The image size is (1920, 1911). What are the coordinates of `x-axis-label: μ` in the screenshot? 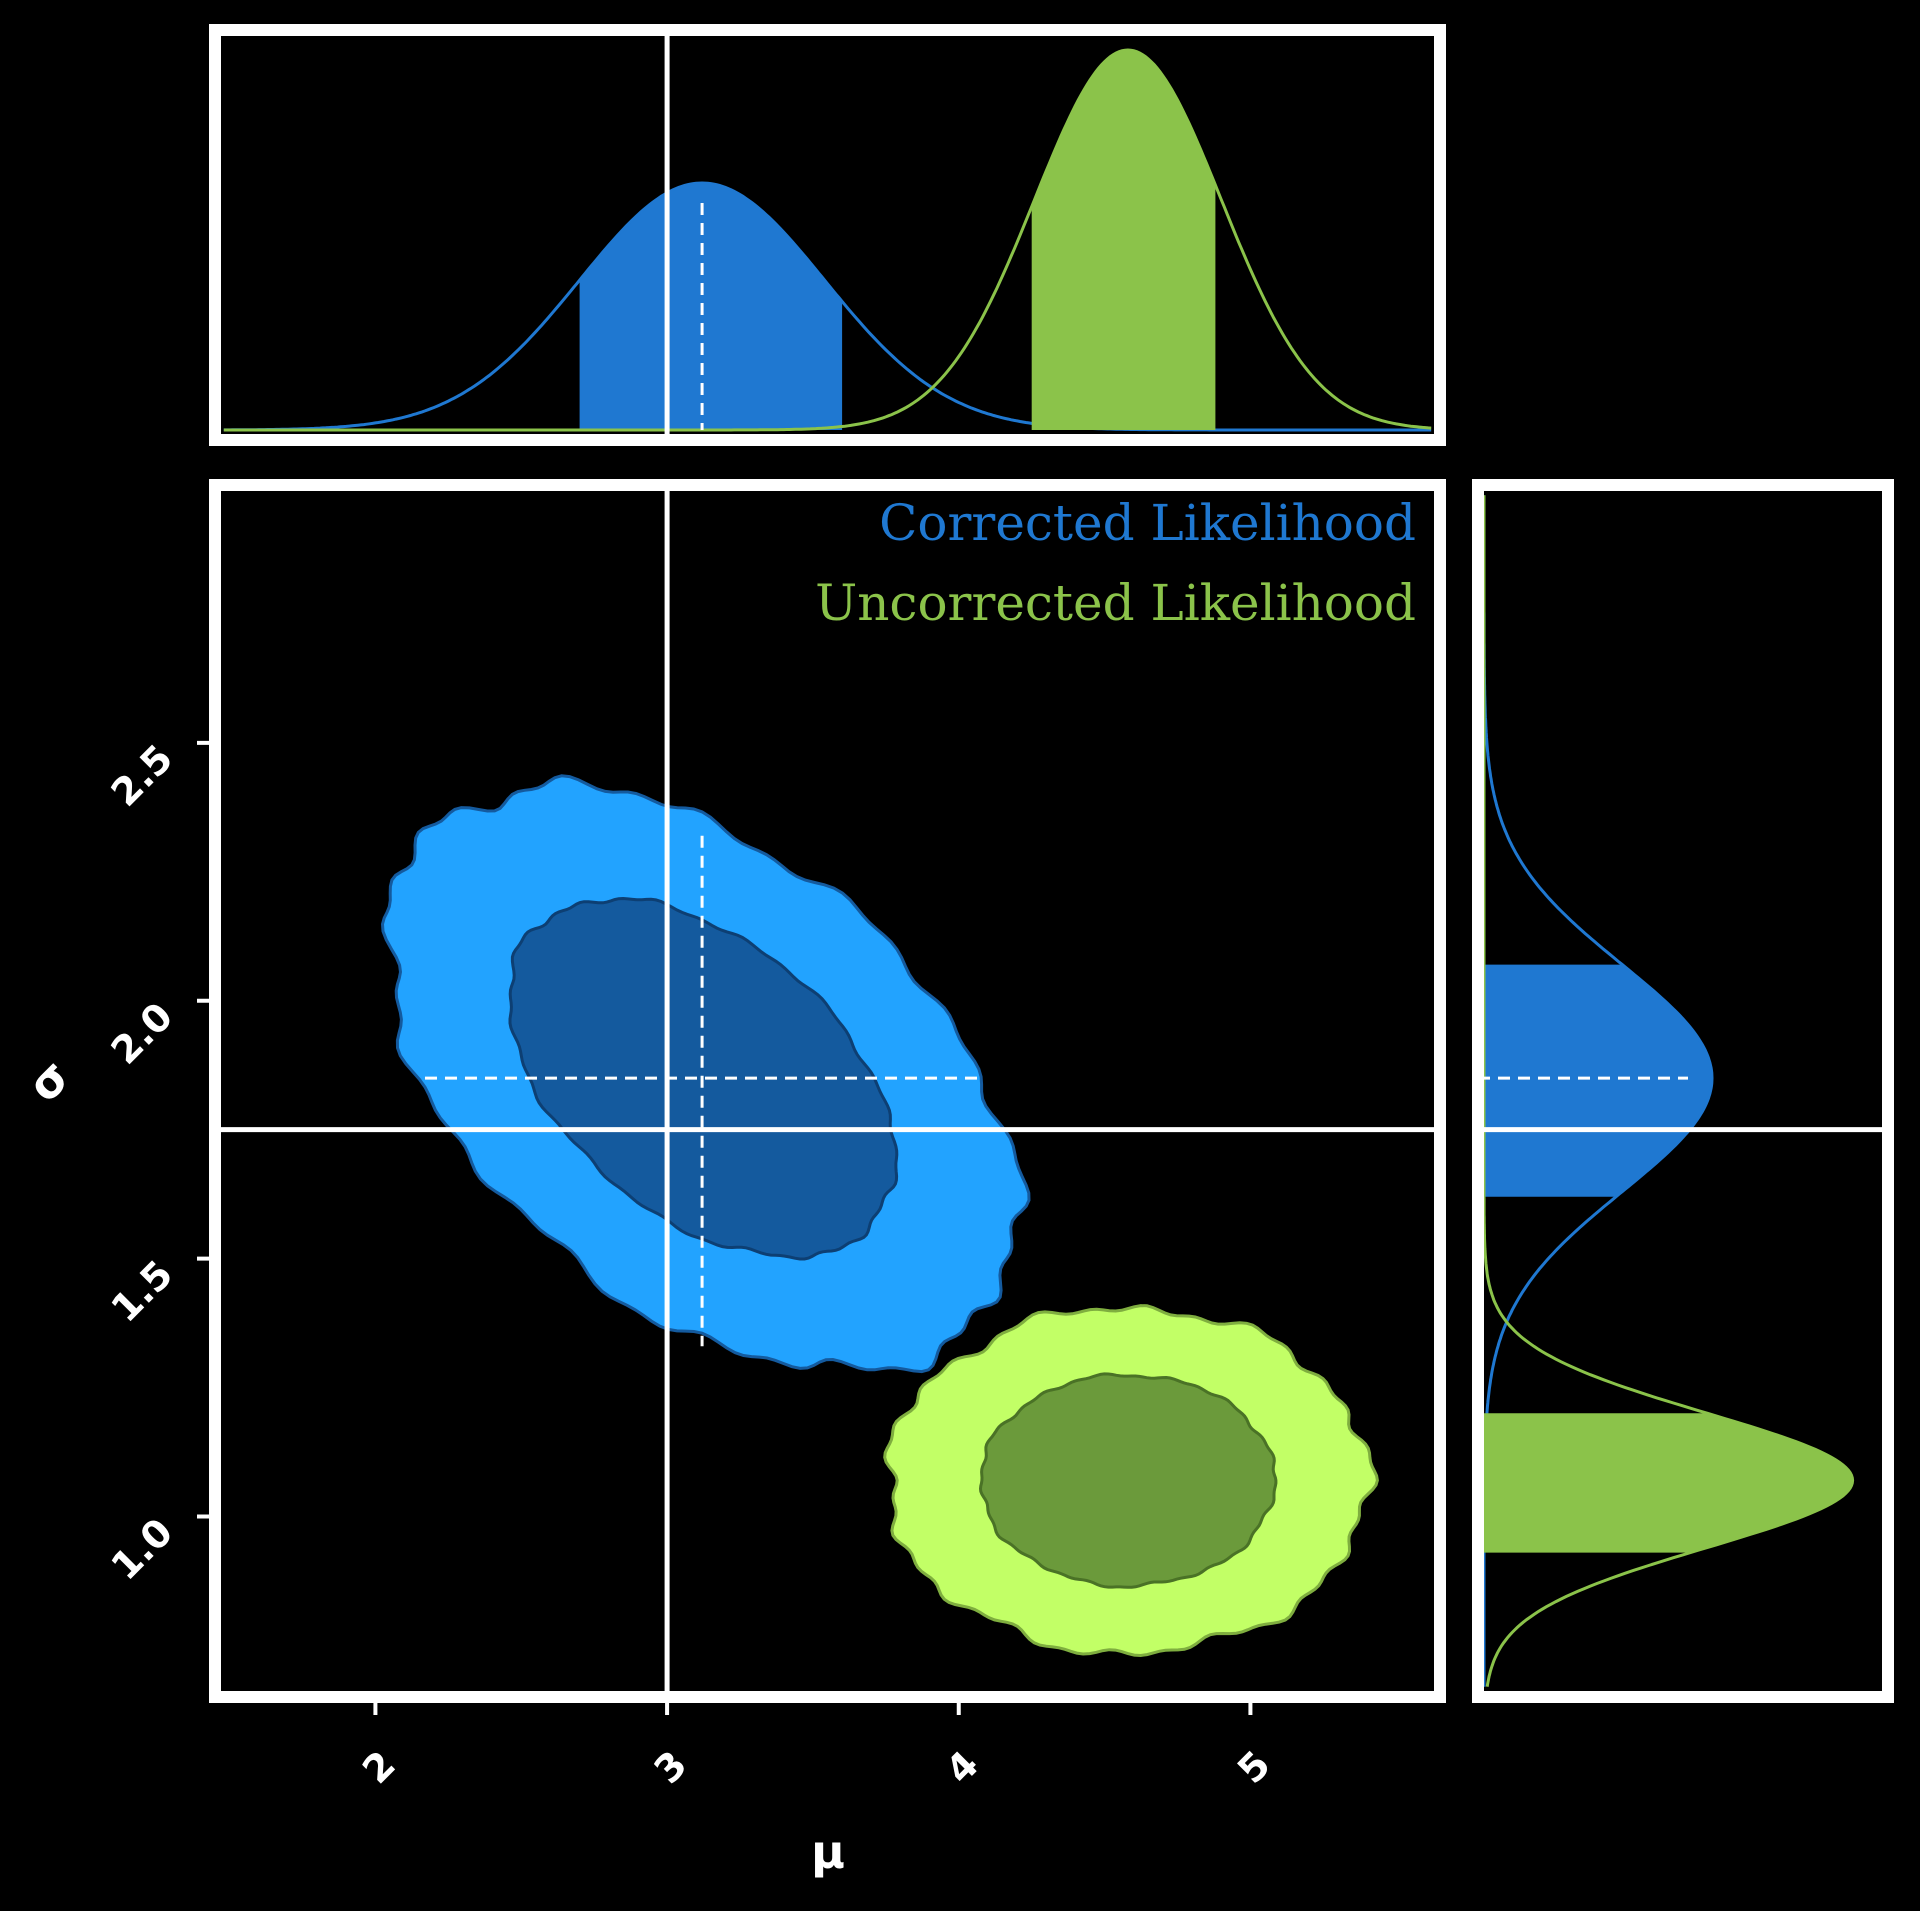 It's located at (828, 1852).